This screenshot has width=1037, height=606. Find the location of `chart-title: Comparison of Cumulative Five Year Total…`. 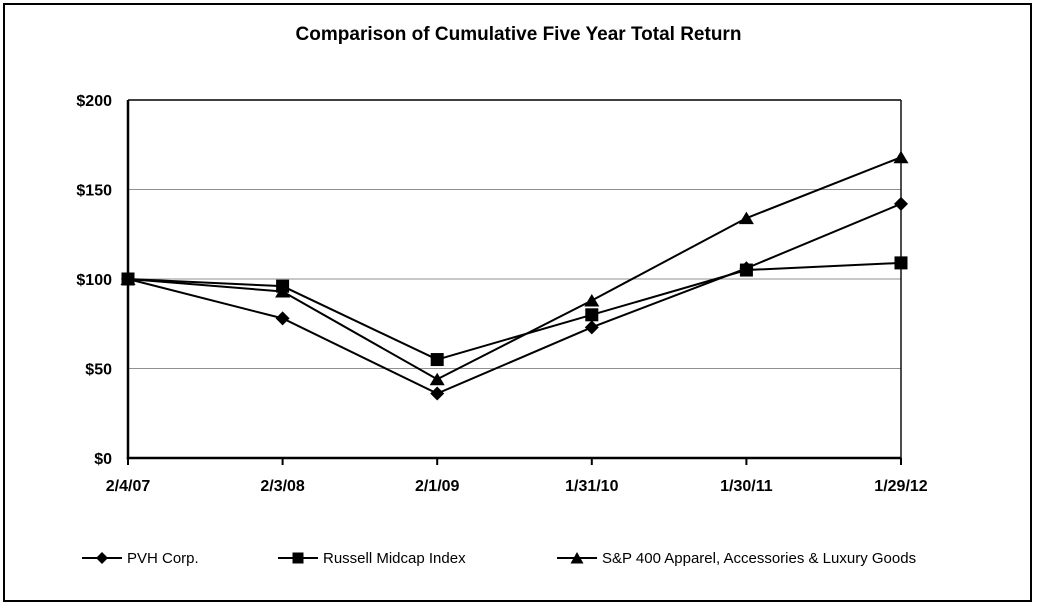

chart-title: Comparison of Cumulative Five Year Total… is located at coordinates (518, 34).